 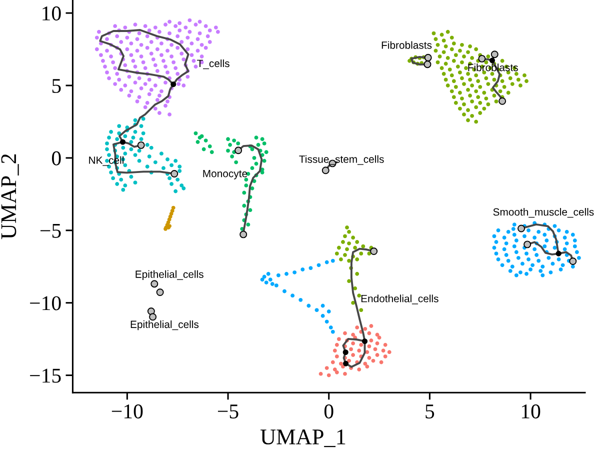 What do you see at coordinates (213, 64) in the screenshot?
I see `annotation: T_cells` at bounding box center [213, 64].